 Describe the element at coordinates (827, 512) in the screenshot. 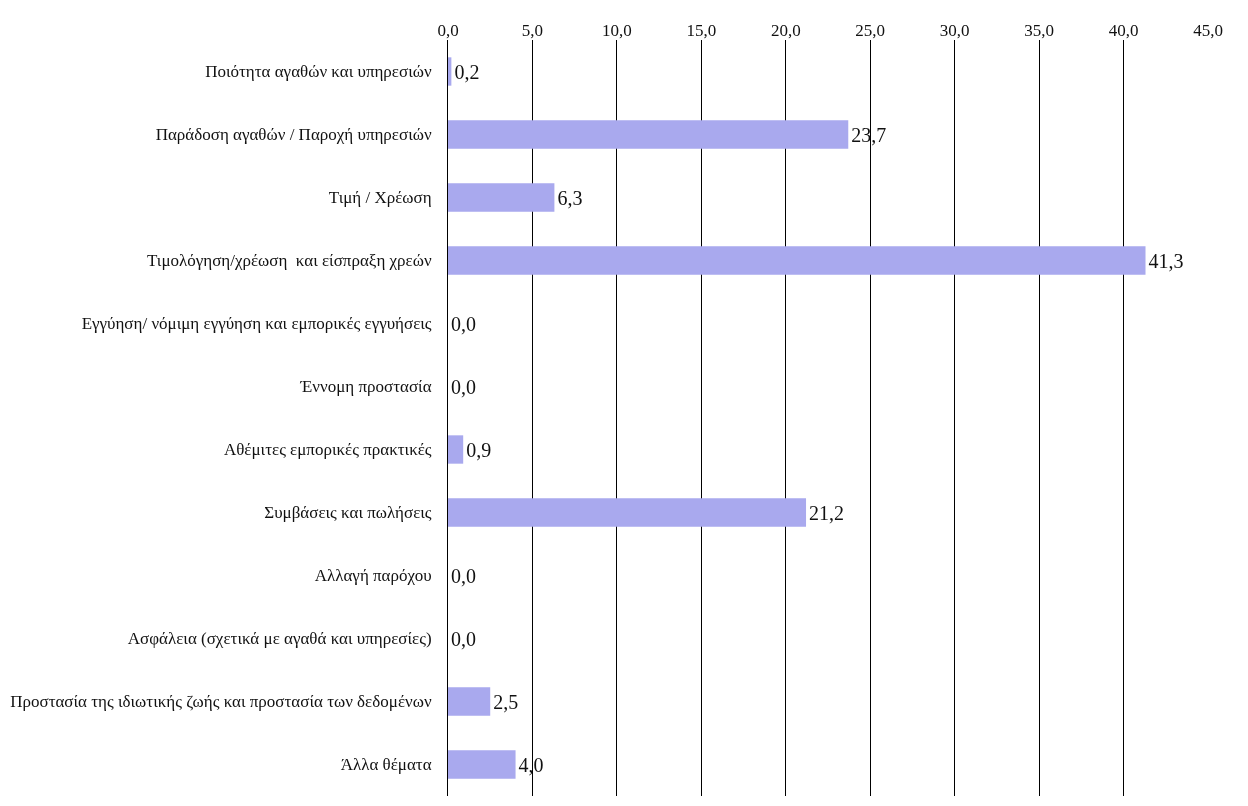

I see `data-label: 21,2` at that location.